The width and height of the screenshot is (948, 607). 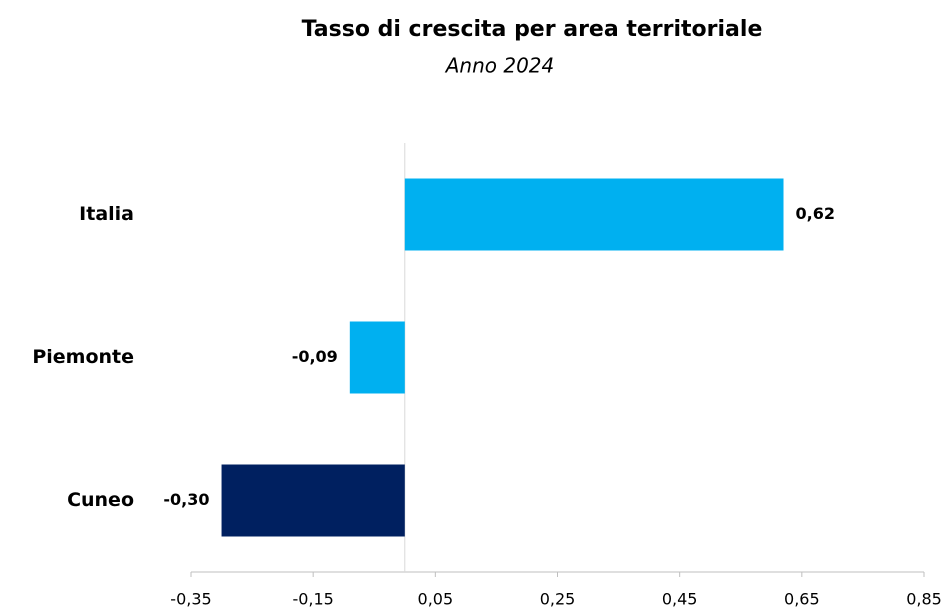 What do you see at coordinates (190, 598) in the screenshot?
I see `x-tick-label: -0,35` at bounding box center [190, 598].